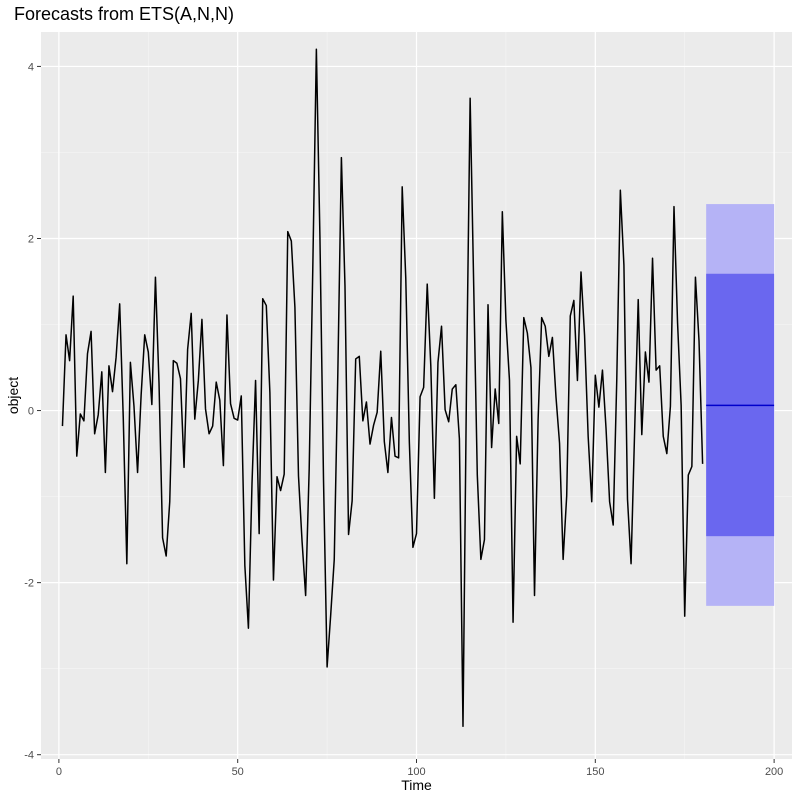  What do you see at coordinates (31, 239) in the screenshot?
I see `y-tick-label: 2` at bounding box center [31, 239].